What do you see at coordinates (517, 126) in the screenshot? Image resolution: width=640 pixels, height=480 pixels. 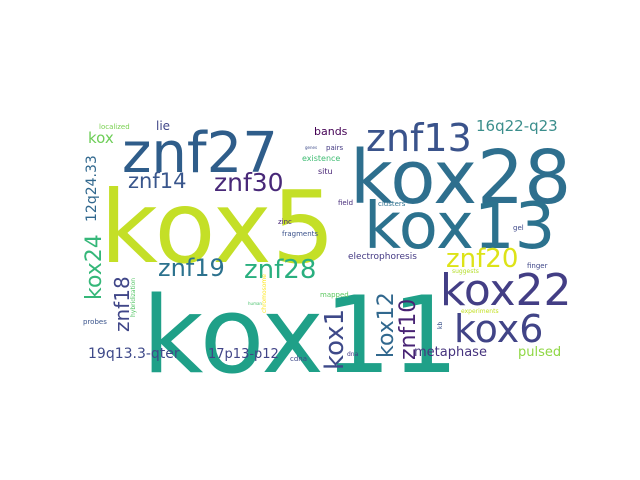 I see `word-16q22-q23: 16q22-q23` at bounding box center [517, 126].